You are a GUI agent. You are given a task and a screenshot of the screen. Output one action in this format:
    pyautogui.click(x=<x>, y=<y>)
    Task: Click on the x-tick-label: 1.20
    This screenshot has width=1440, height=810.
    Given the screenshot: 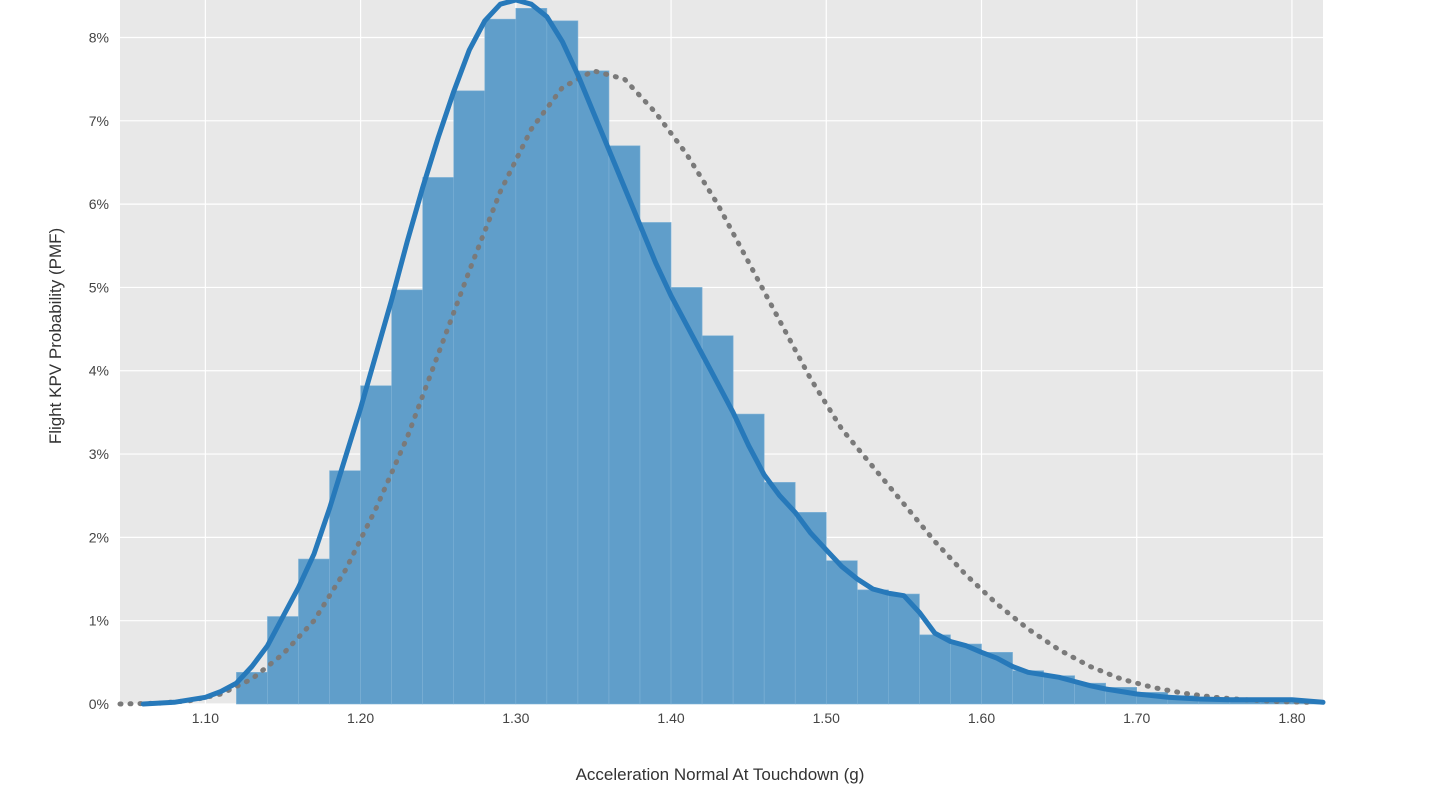 What is the action you would take?
    pyautogui.click(x=360, y=718)
    